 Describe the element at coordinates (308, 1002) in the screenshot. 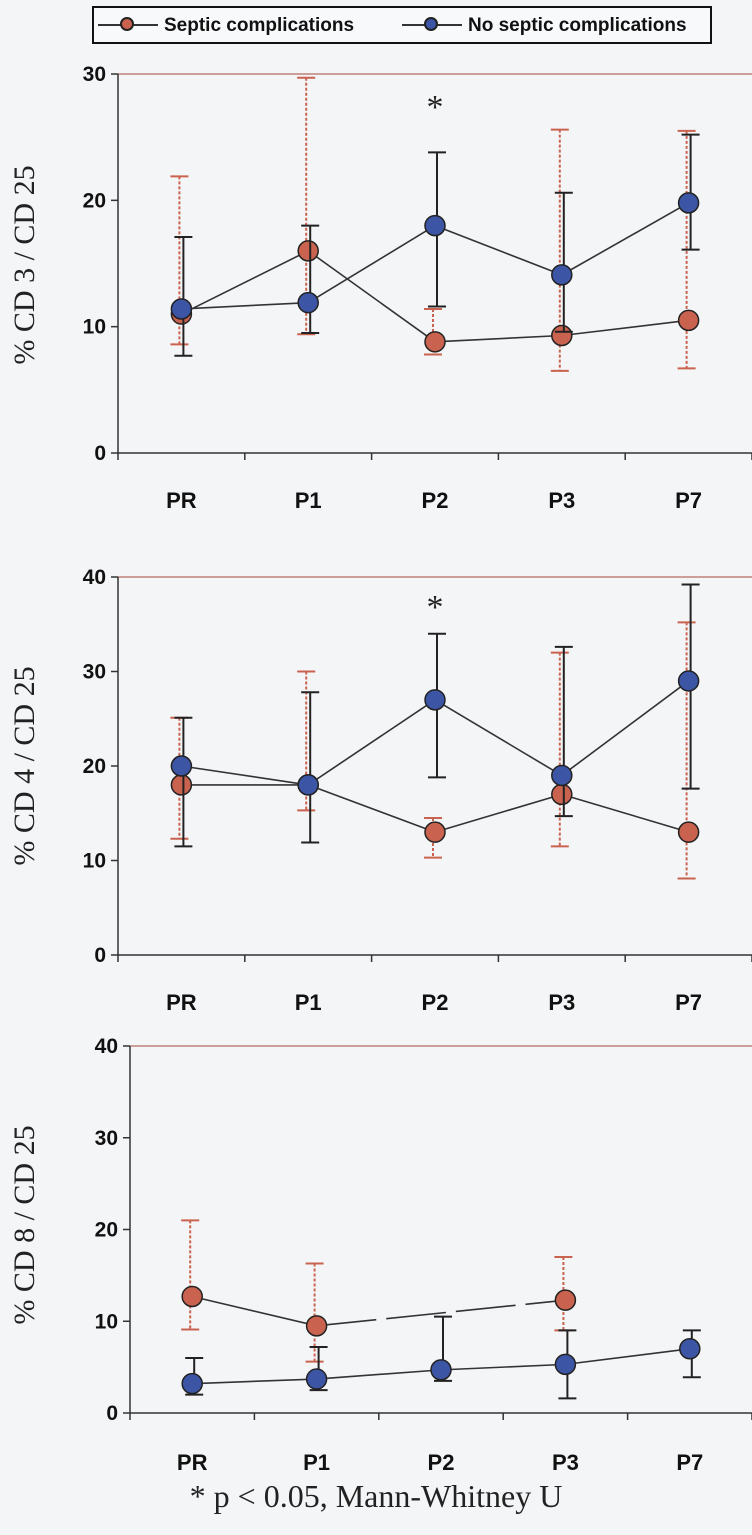

I see `category-label-2-P1: P1` at that location.